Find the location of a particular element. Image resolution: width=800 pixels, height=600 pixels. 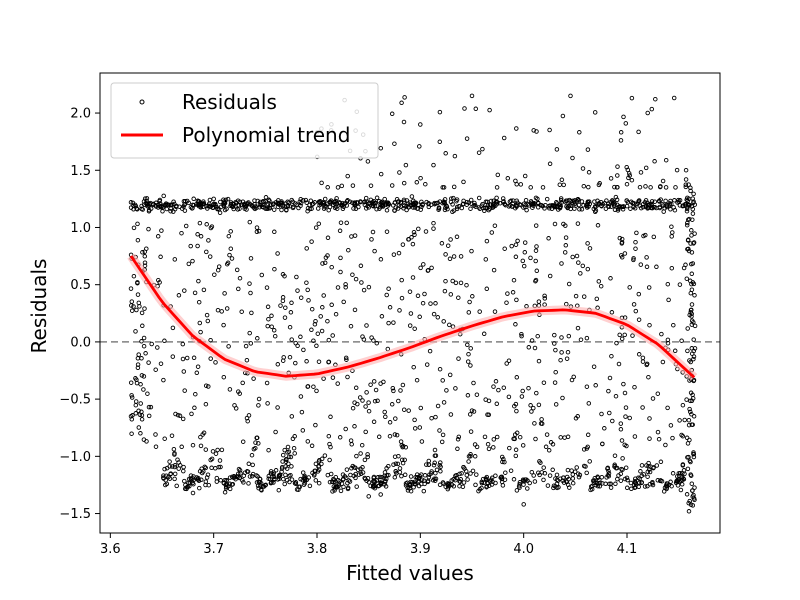

legend-label-residuals: Residuals is located at coordinates (229, 102).